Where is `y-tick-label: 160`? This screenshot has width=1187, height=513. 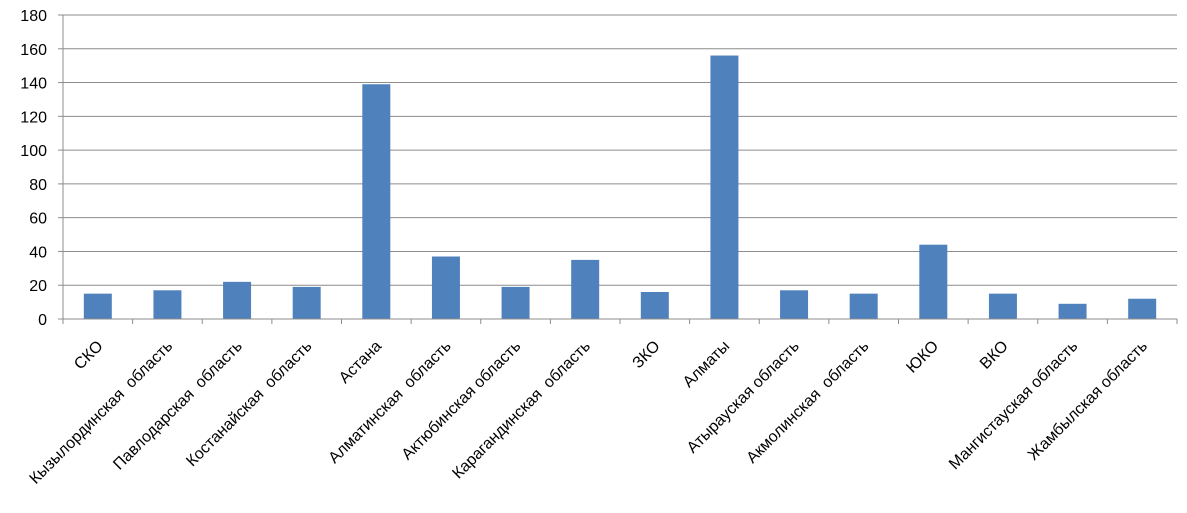 y-tick-label: 160 is located at coordinates (33, 50).